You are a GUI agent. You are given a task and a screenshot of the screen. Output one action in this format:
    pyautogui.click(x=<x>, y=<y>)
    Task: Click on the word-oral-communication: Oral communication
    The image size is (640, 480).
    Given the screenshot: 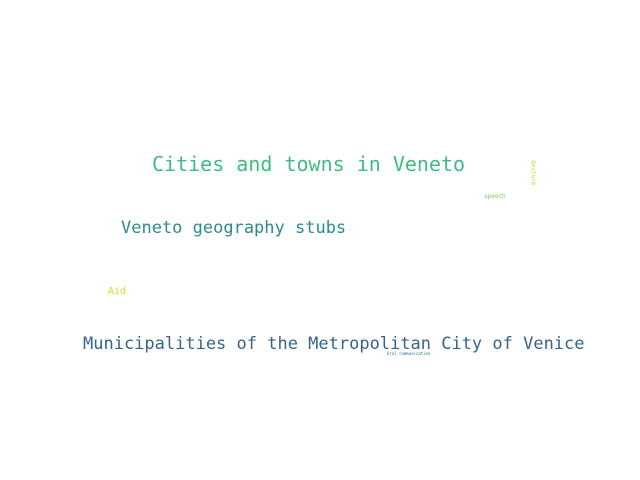 What is the action you would take?
    pyautogui.click(x=409, y=353)
    